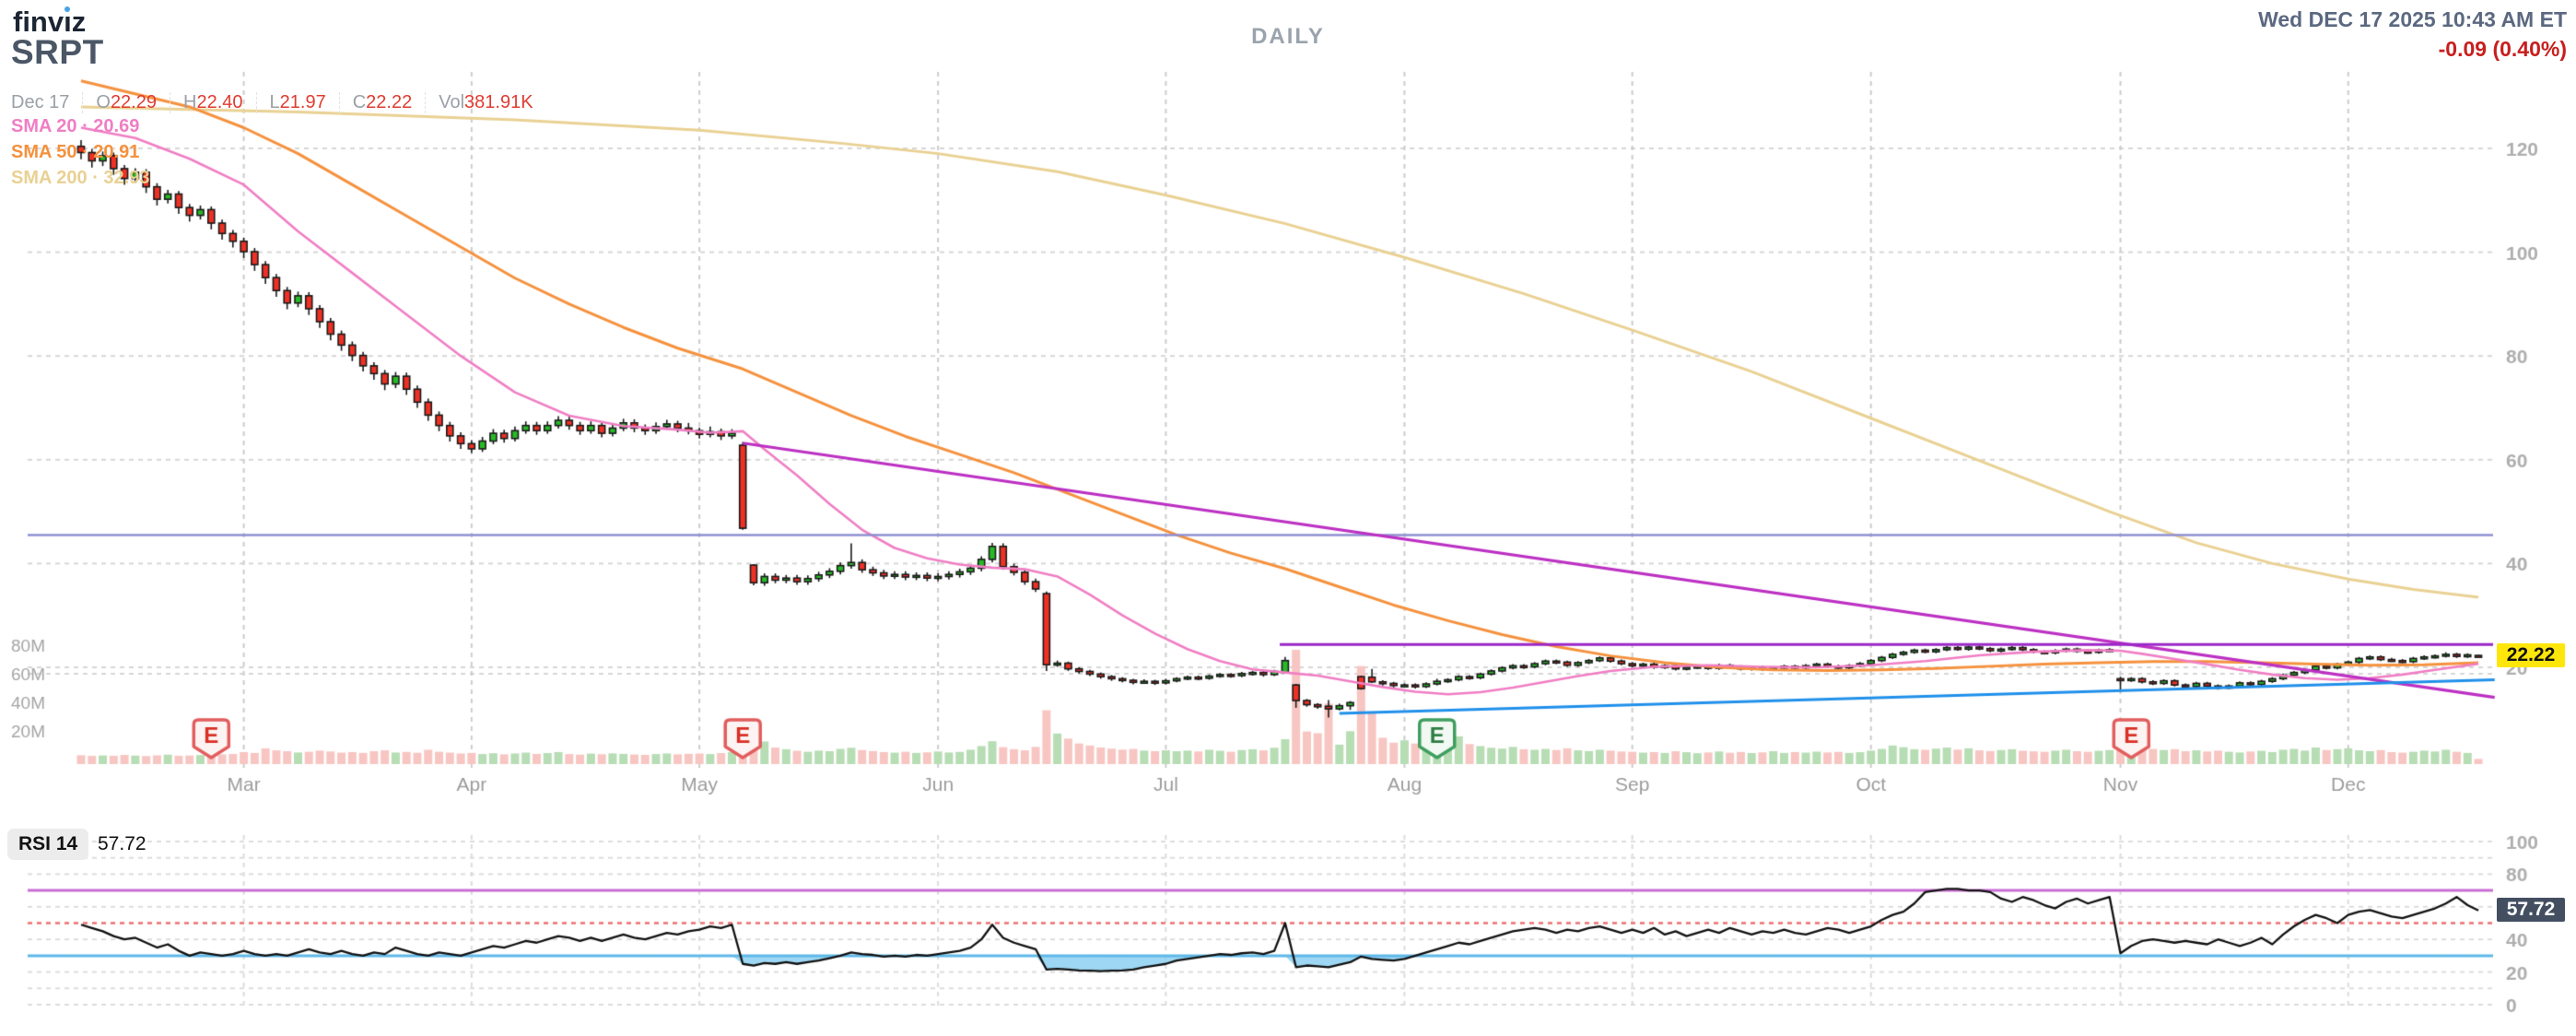 The image size is (2576, 1036). Describe the element at coordinates (103, 102) in the screenshot. I see `quote-open-label: O` at that location.